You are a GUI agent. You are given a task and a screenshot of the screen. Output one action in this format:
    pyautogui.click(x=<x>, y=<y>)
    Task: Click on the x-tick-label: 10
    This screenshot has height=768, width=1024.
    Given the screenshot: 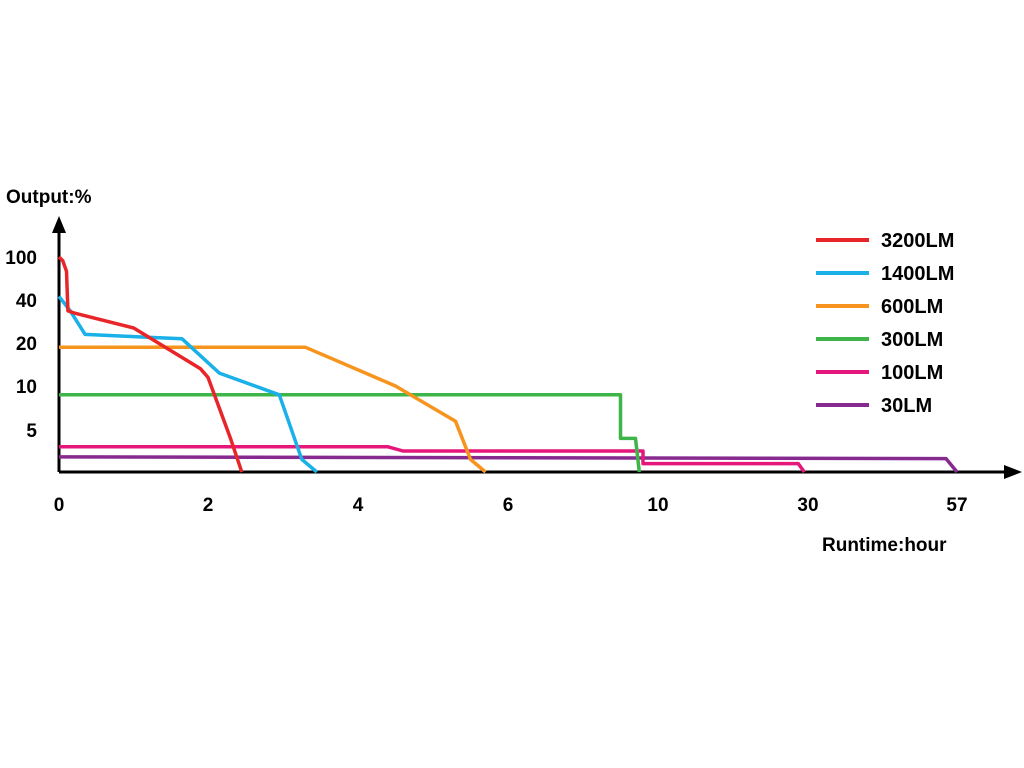 What is the action you would take?
    pyautogui.click(x=657, y=505)
    